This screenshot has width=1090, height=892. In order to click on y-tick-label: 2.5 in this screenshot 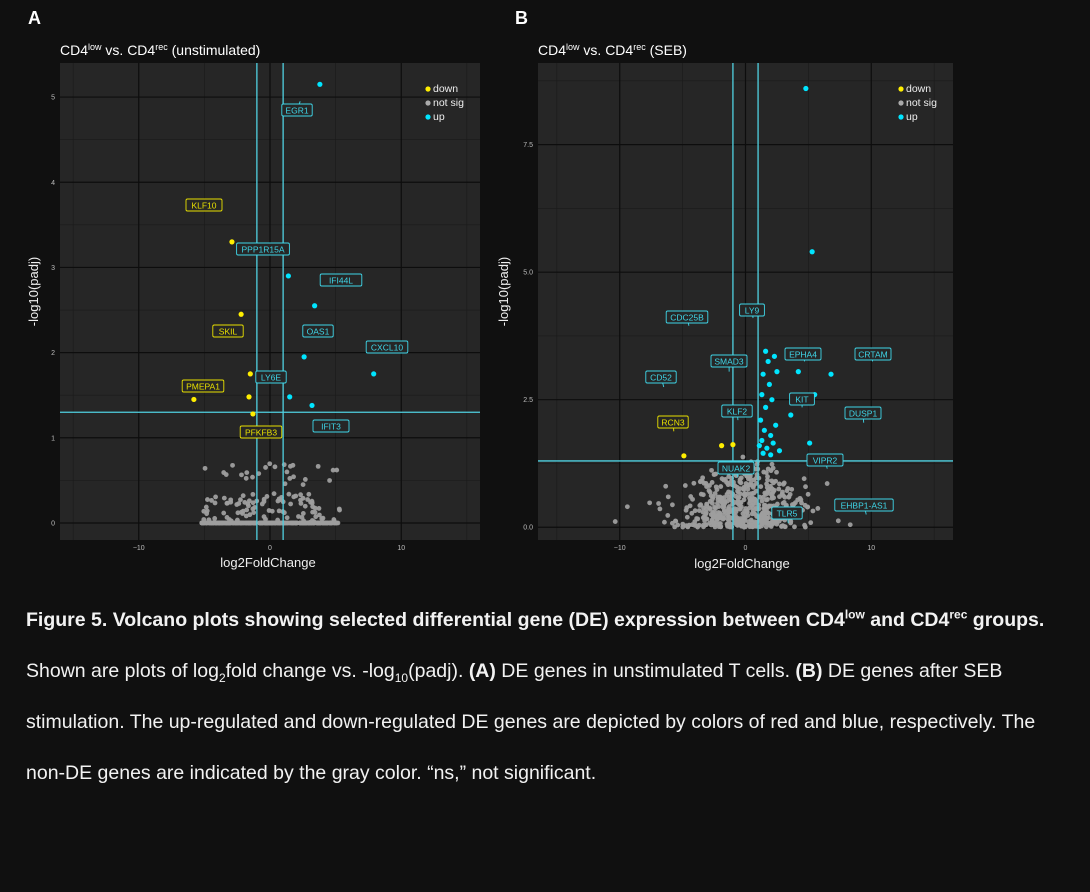, I will do `click(528, 400)`.